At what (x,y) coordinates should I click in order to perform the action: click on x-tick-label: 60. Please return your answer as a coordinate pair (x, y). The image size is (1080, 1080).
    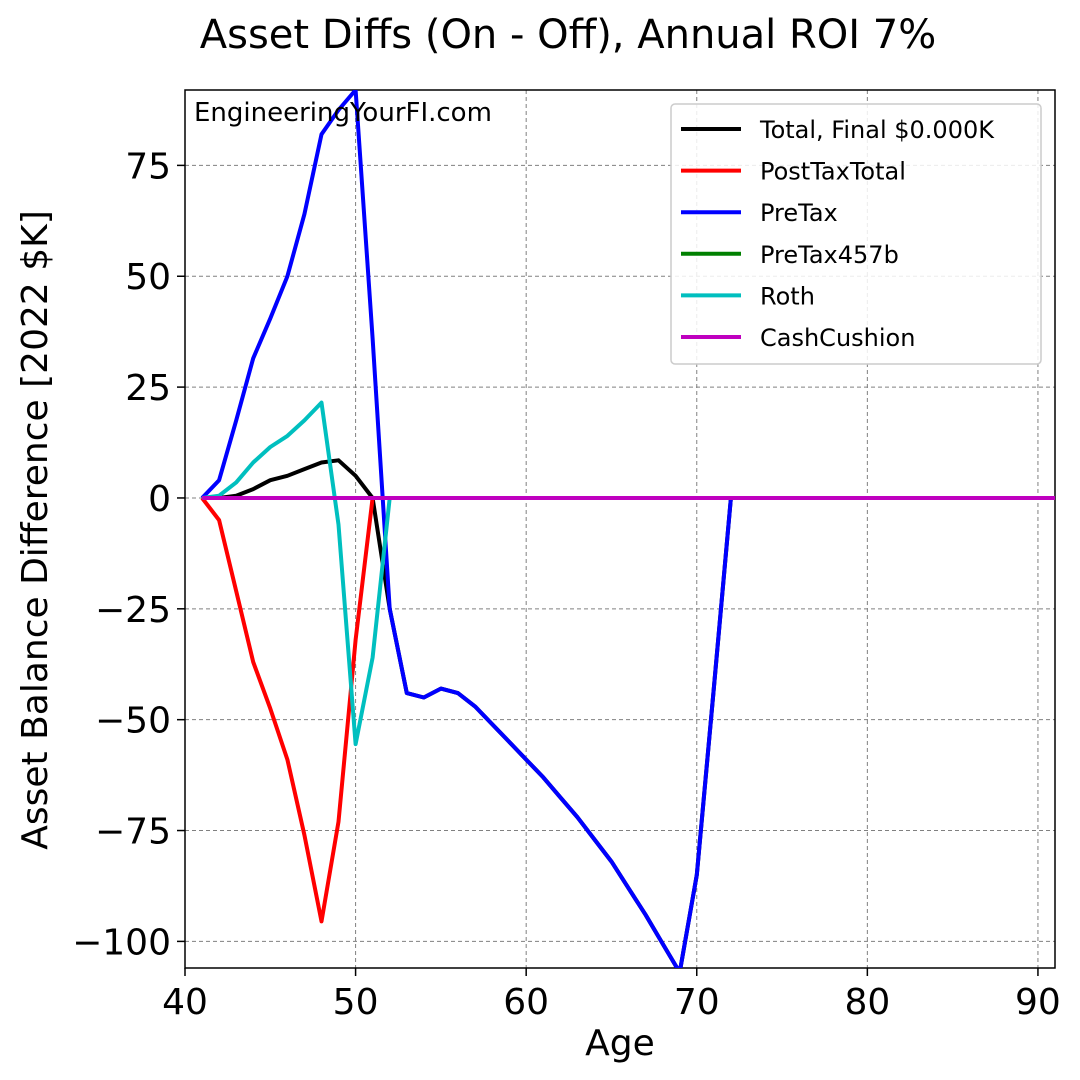
    Looking at the image, I should click on (526, 1002).